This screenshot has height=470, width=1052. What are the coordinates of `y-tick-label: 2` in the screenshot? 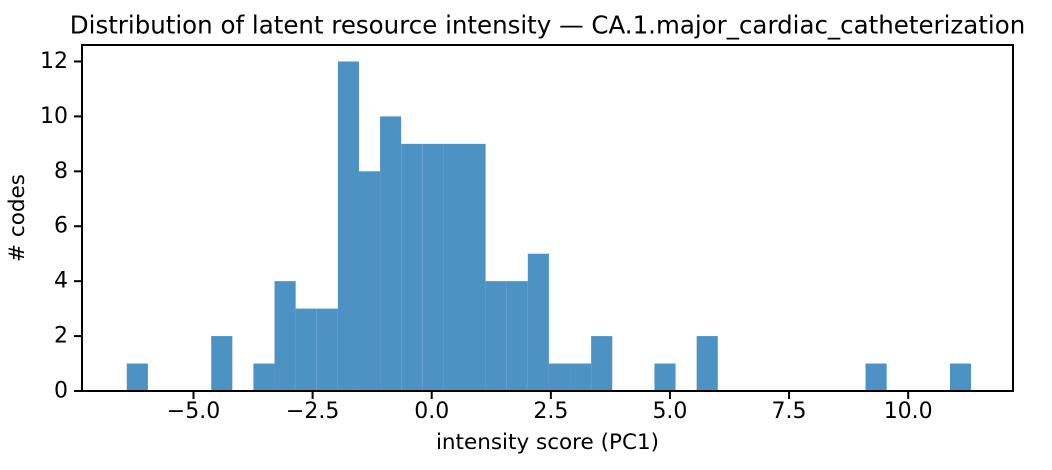 It's located at (61, 336).